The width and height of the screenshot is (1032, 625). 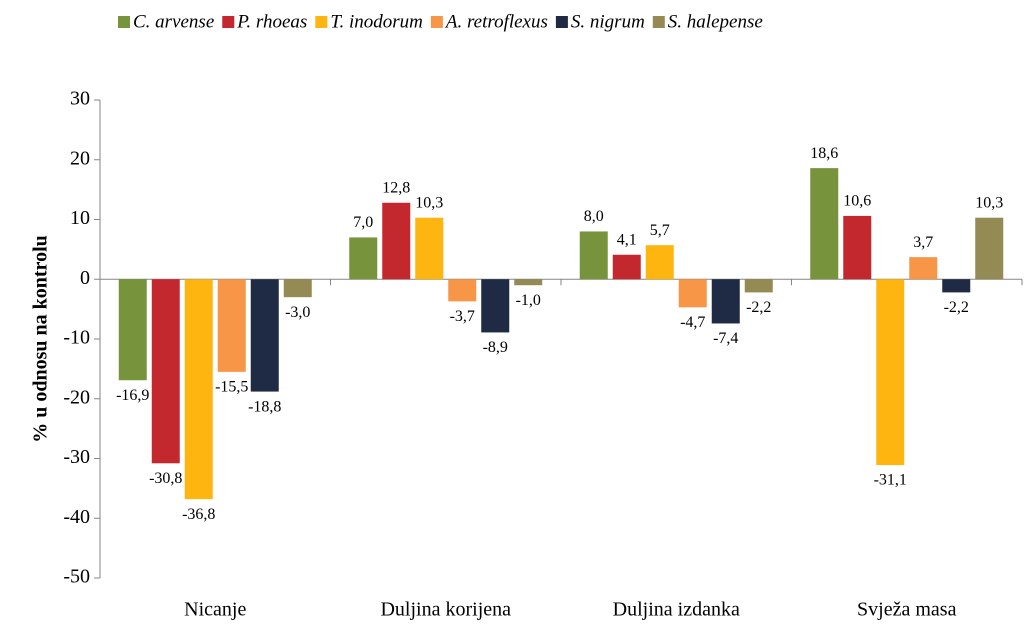 I want to click on data-label: -18,8, so click(x=264, y=406).